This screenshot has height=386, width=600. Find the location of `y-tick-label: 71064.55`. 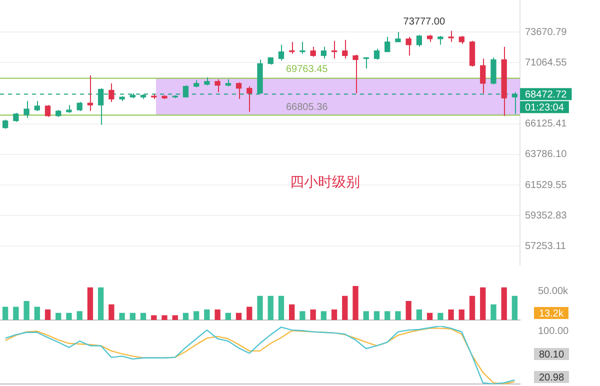

y-tick-label: 71064.55 is located at coordinates (546, 62).